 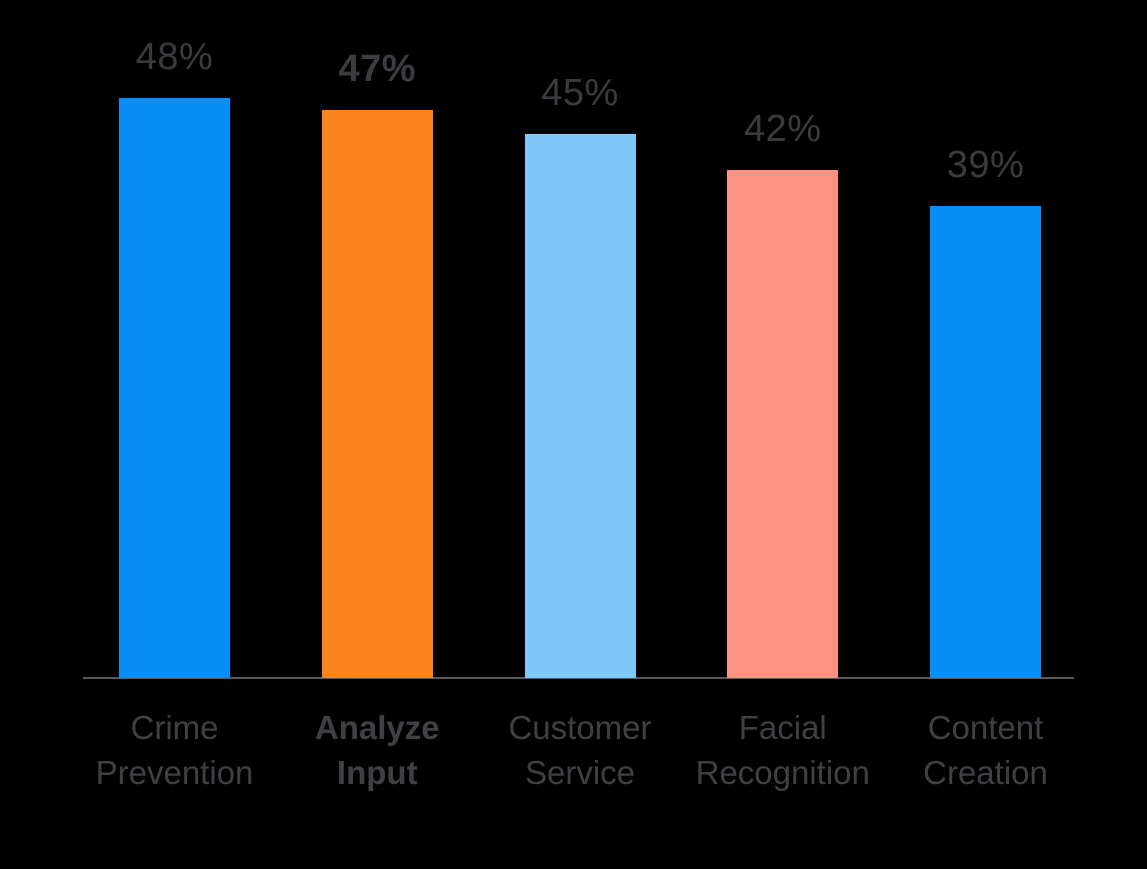 What do you see at coordinates (377, 750) in the screenshot?
I see `category-label: Analyze Input` at bounding box center [377, 750].